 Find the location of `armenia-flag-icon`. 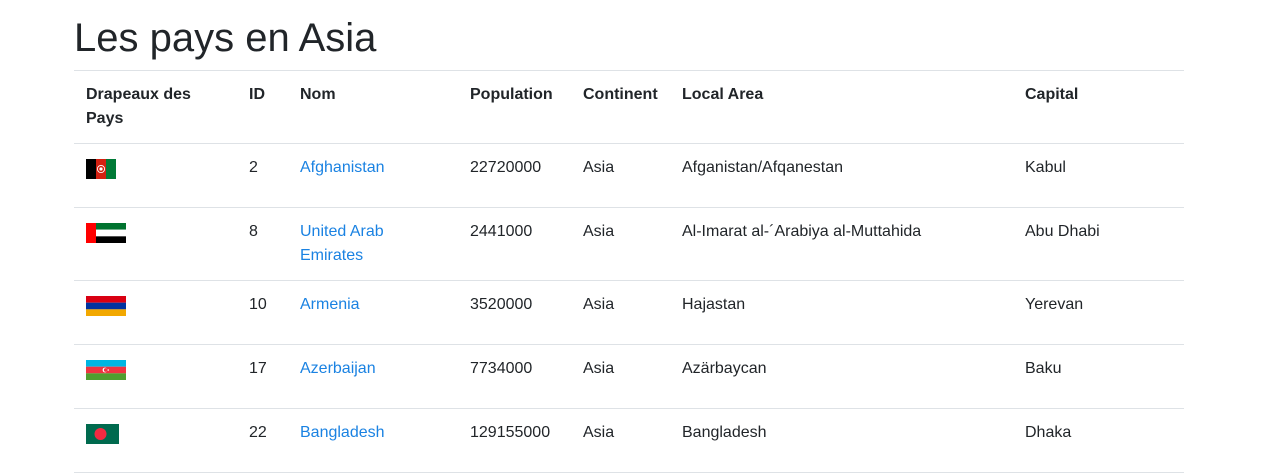

armenia-flag-icon is located at coordinates (106, 310).